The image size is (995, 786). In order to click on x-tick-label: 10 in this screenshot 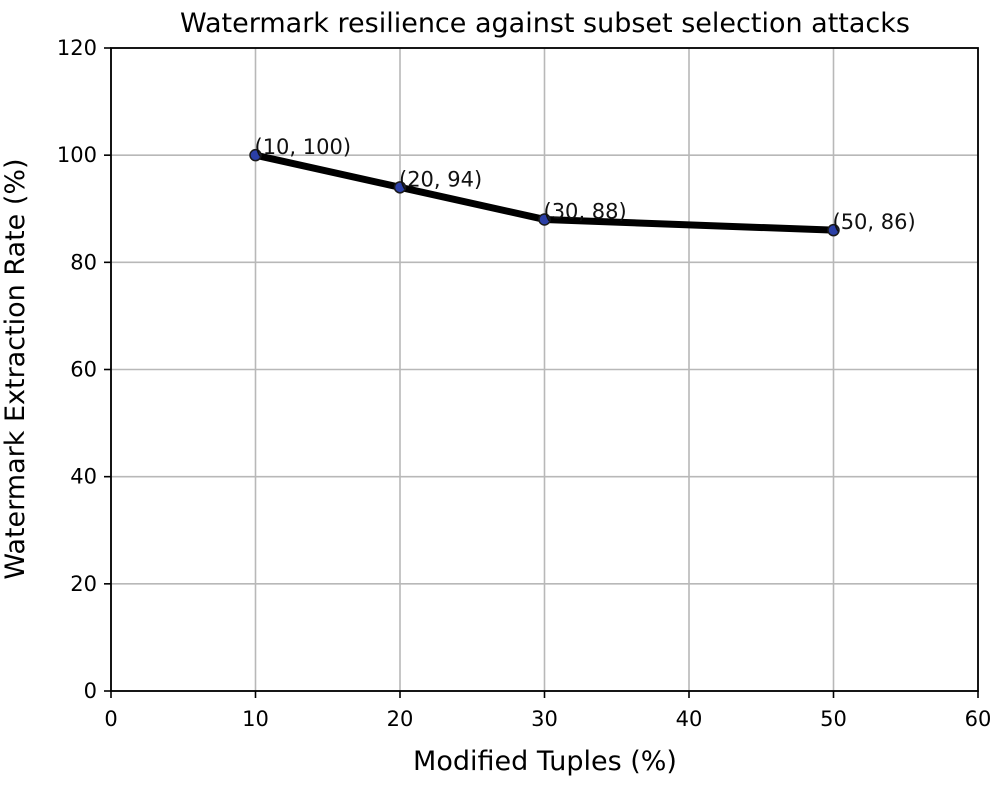, I will do `click(255, 719)`.